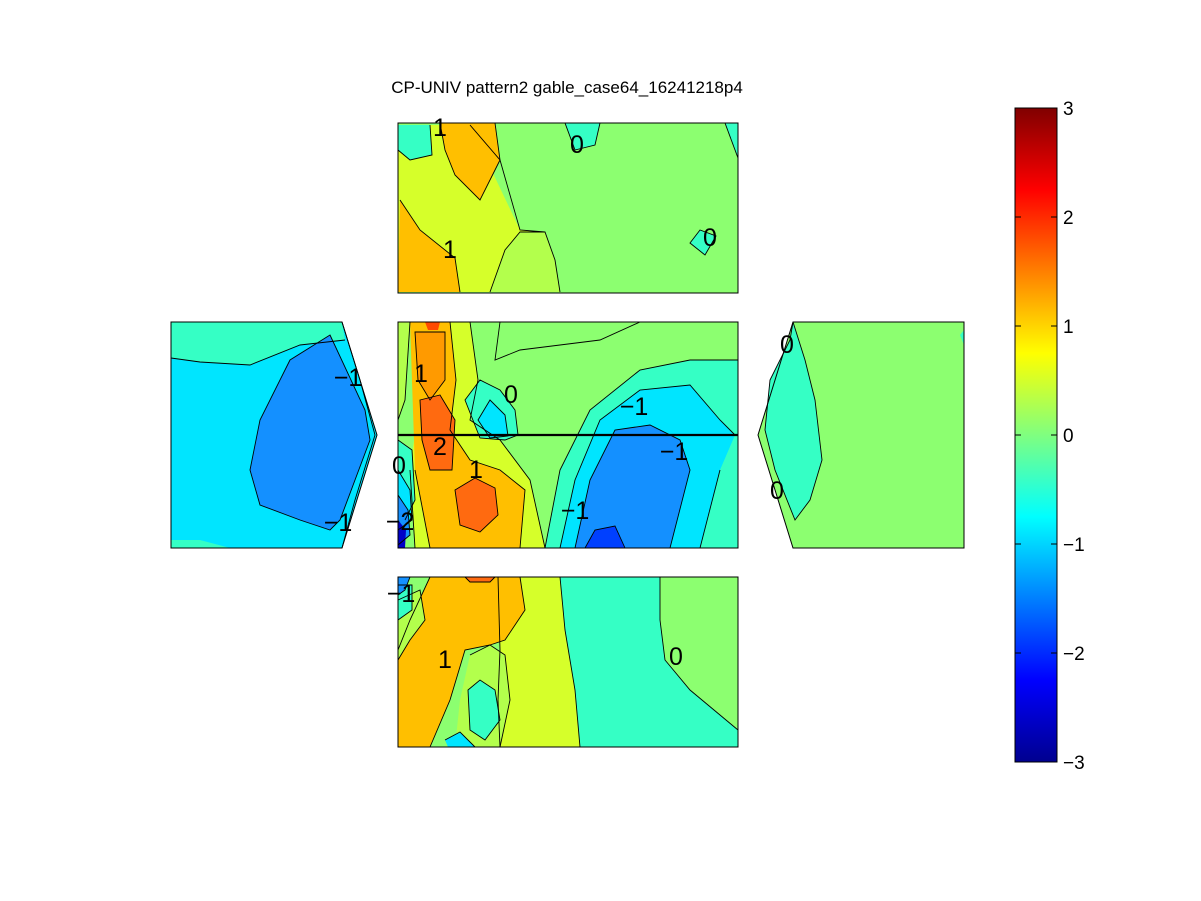 The image size is (1201, 901). Describe the element at coordinates (632, 486) in the screenshot. I see `panel-center-region-blue` at that location.